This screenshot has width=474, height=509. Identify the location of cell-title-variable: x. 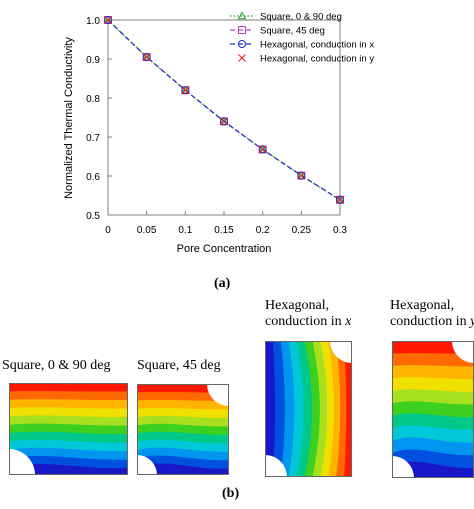
(348, 321).